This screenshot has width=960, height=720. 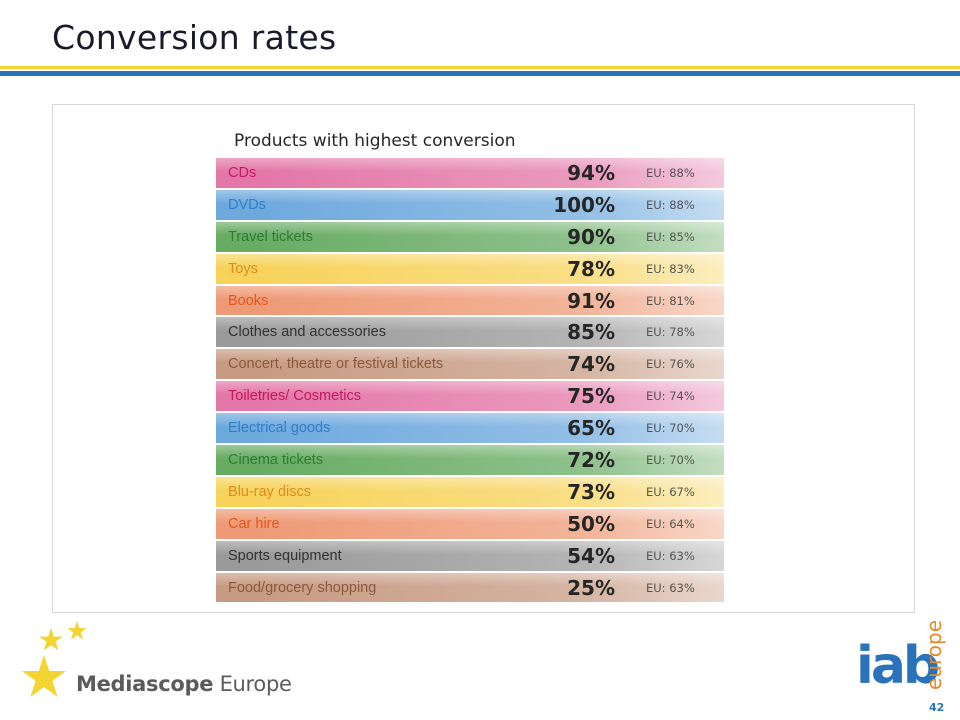 What do you see at coordinates (336, 364) in the screenshot?
I see `row-label: Concert, theatre or festival tickets` at bounding box center [336, 364].